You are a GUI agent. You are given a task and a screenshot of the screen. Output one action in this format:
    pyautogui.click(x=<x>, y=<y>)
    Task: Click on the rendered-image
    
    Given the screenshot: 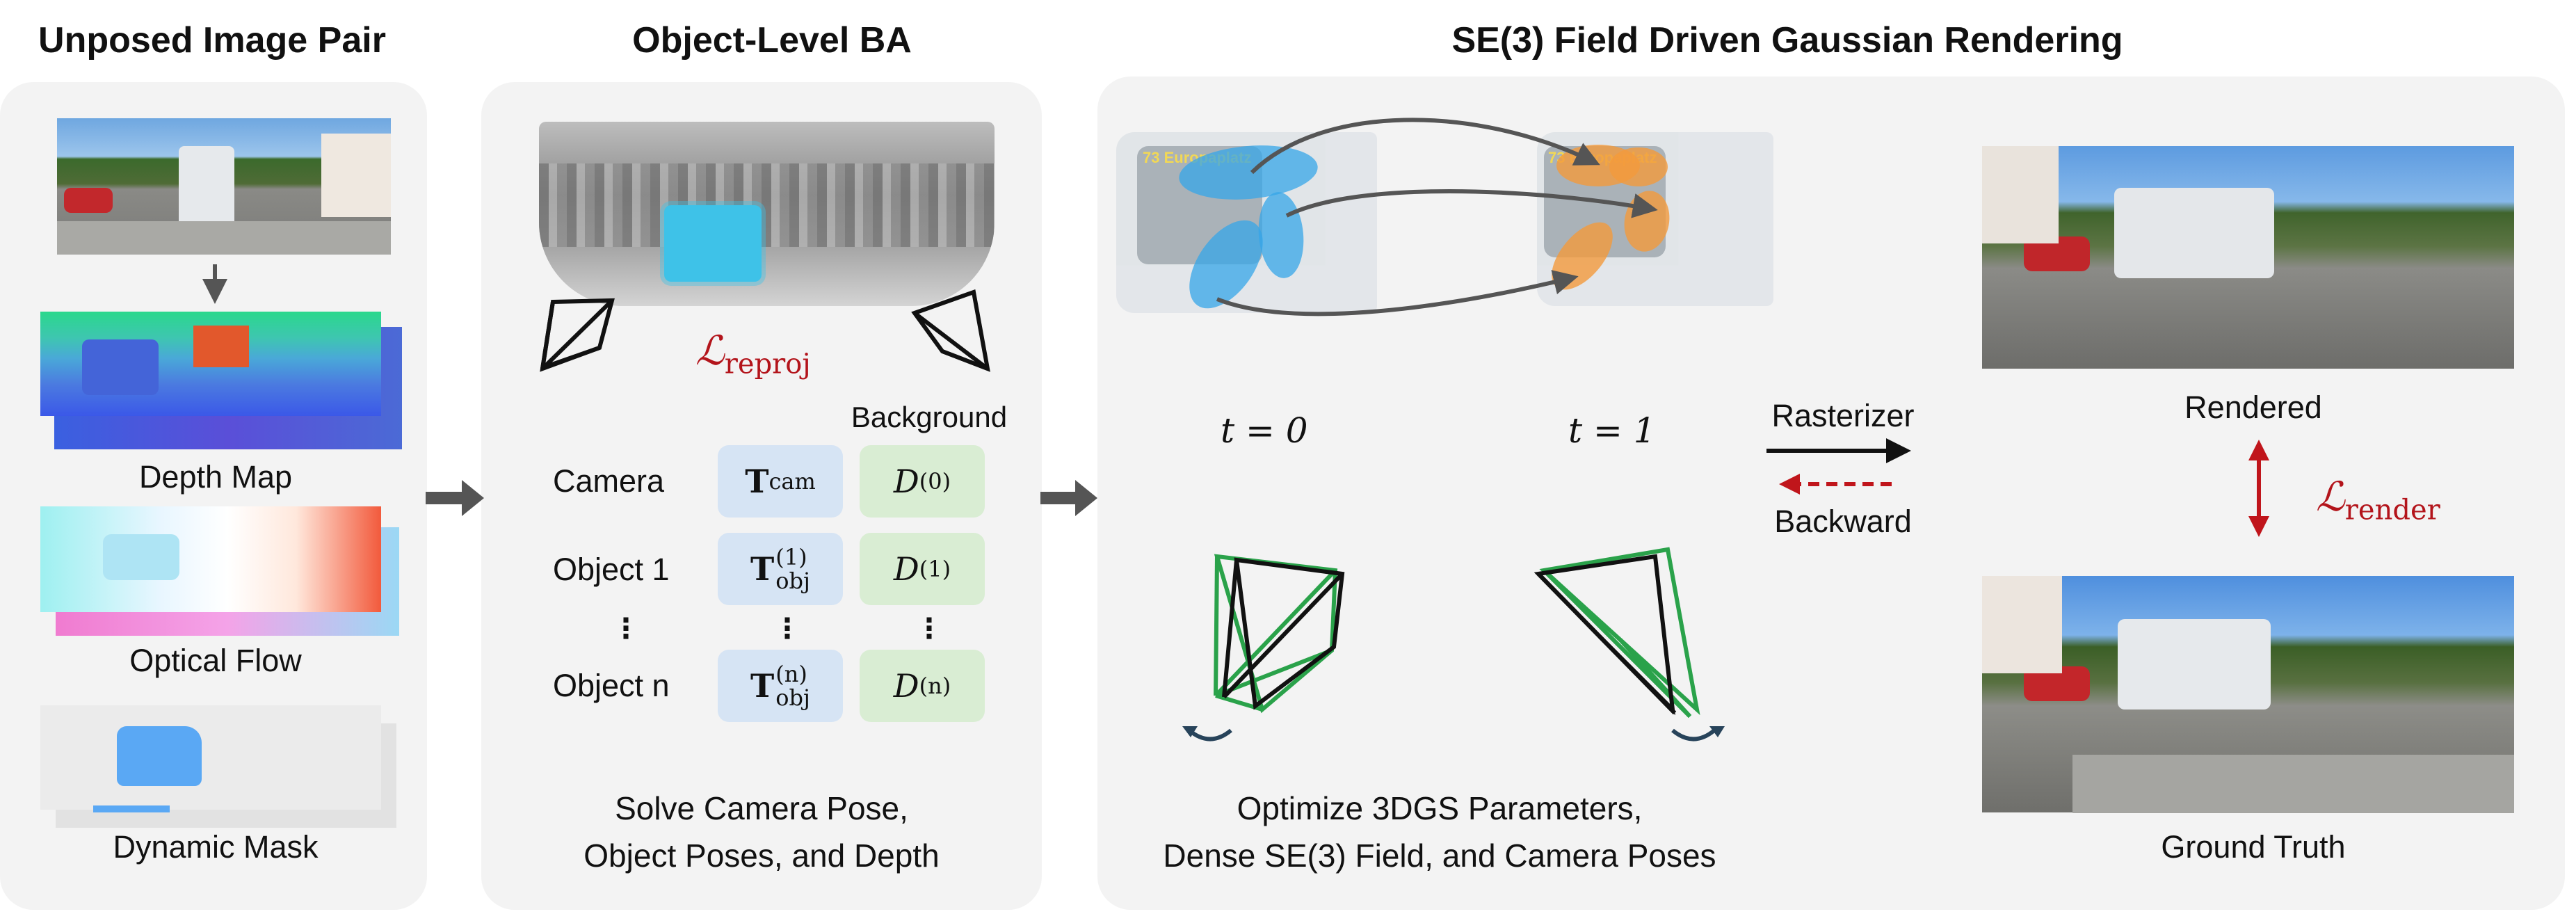 What is the action you would take?
    pyautogui.click(x=2248, y=257)
    